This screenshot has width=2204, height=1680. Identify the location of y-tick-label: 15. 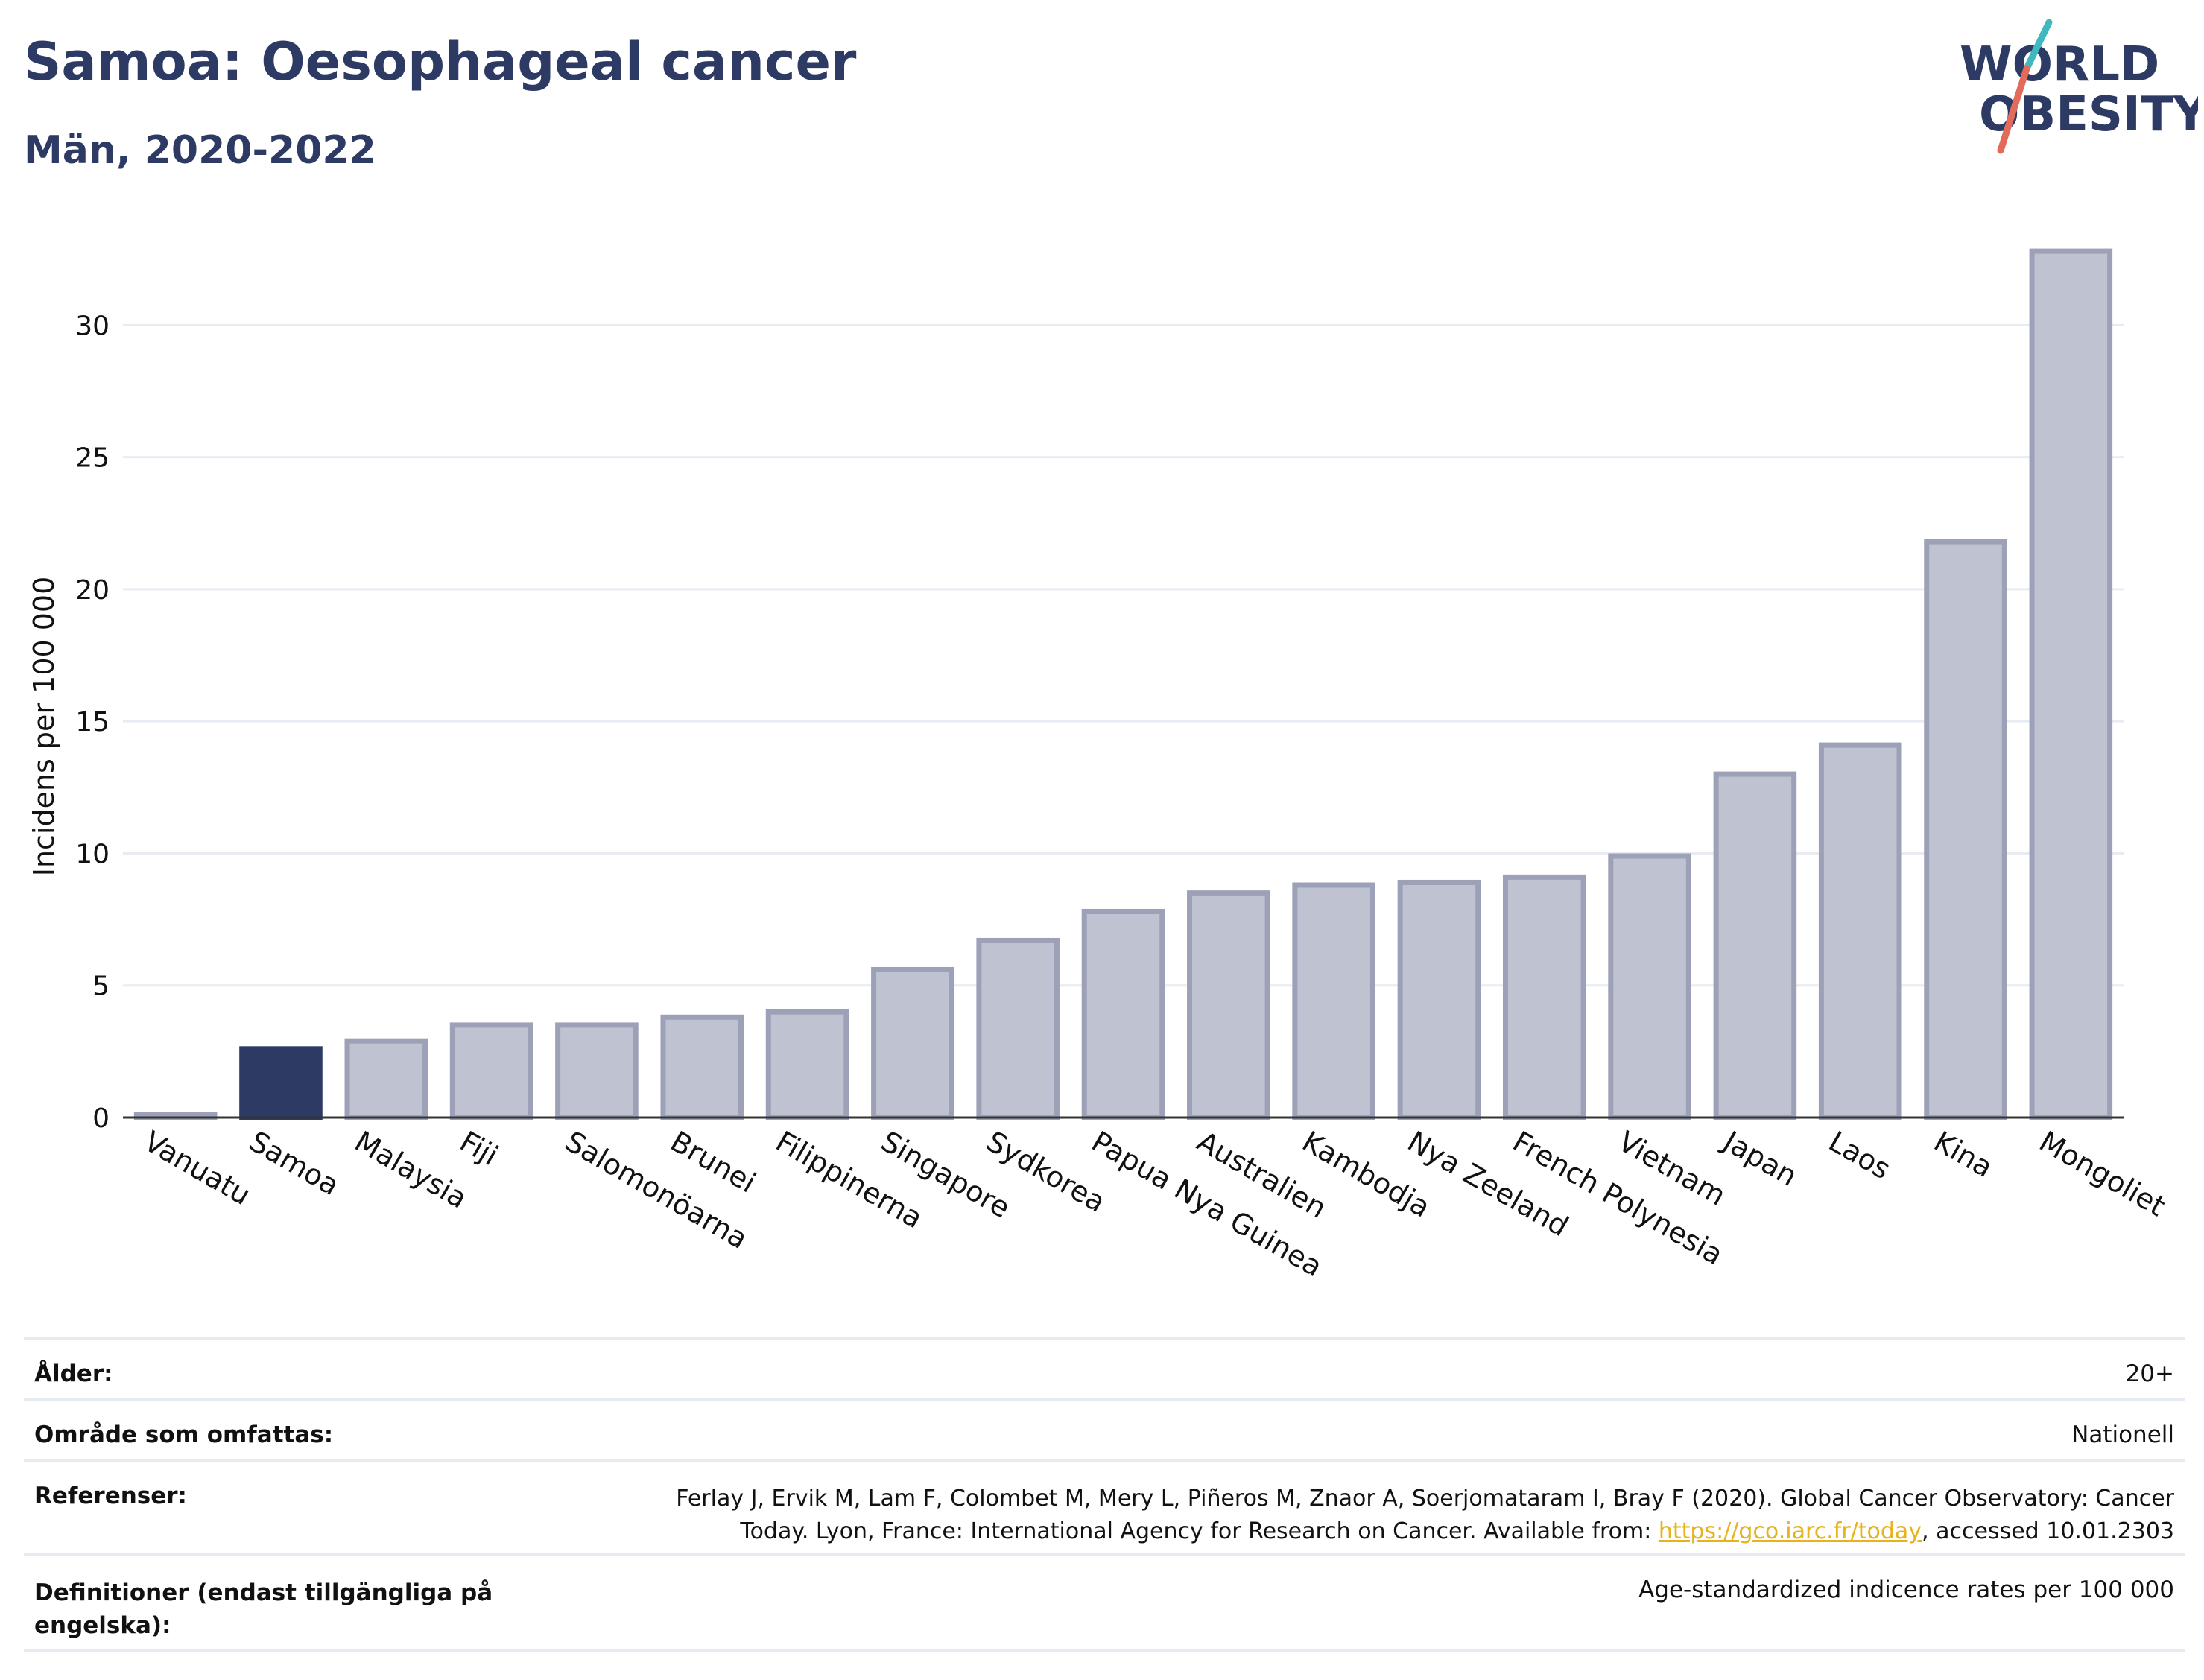
(92, 722).